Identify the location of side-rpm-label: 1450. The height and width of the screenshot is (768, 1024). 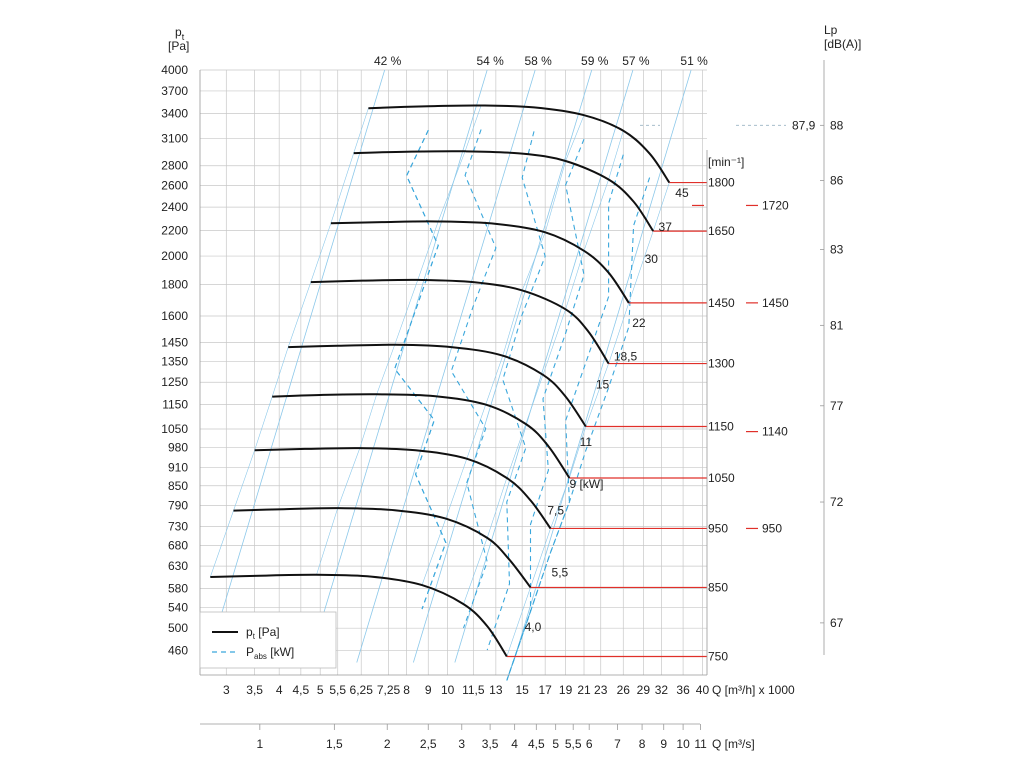
(775, 303).